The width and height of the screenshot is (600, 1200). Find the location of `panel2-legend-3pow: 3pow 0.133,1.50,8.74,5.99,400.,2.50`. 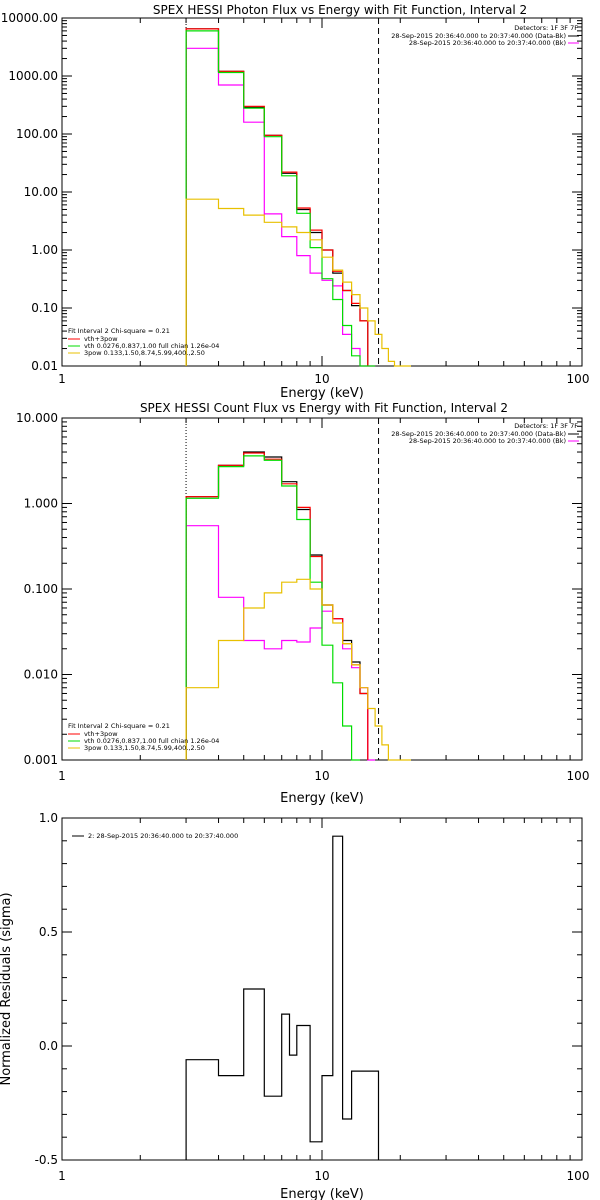

panel2-legend-3pow: 3pow 0.133,1.50,8.74,5.99,400.,2.50 is located at coordinates (144, 748).